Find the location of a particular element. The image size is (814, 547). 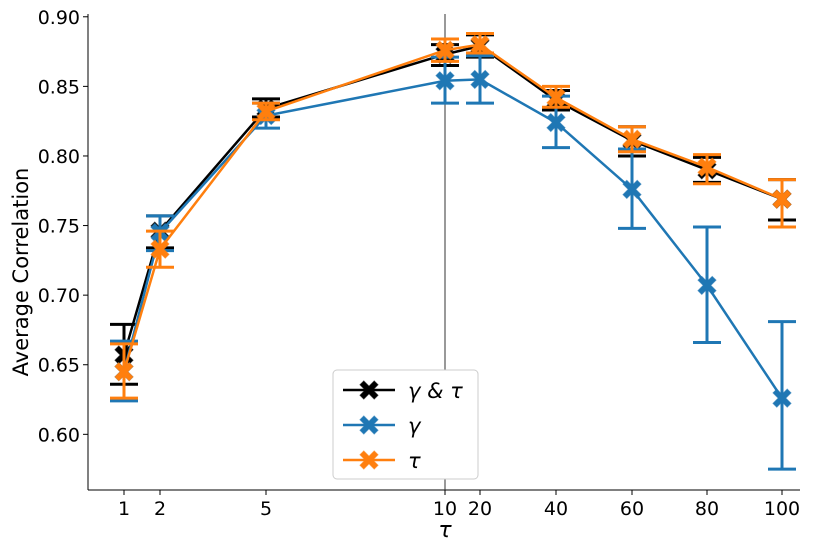

x-axis-label: τ is located at coordinates (445, 530).